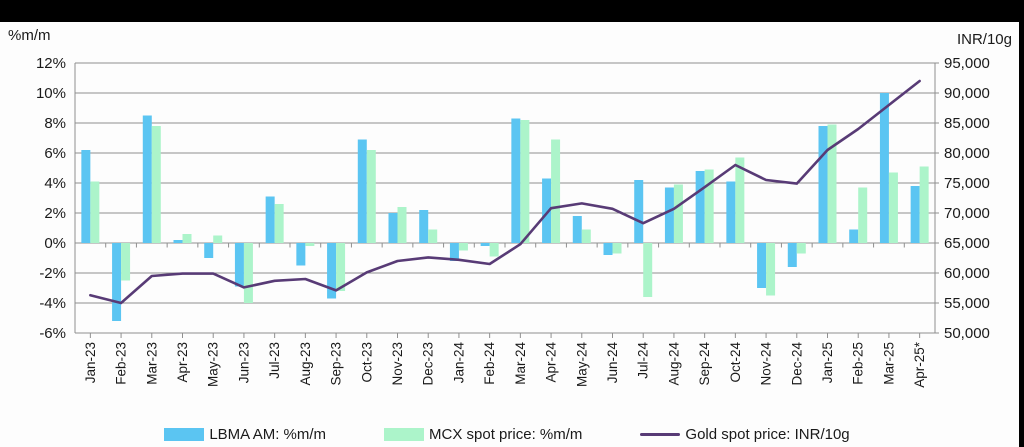  What do you see at coordinates (704, 364) in the screenshot?
I see `x-axis-label: Sep-24` at bounding box center [704, 364].